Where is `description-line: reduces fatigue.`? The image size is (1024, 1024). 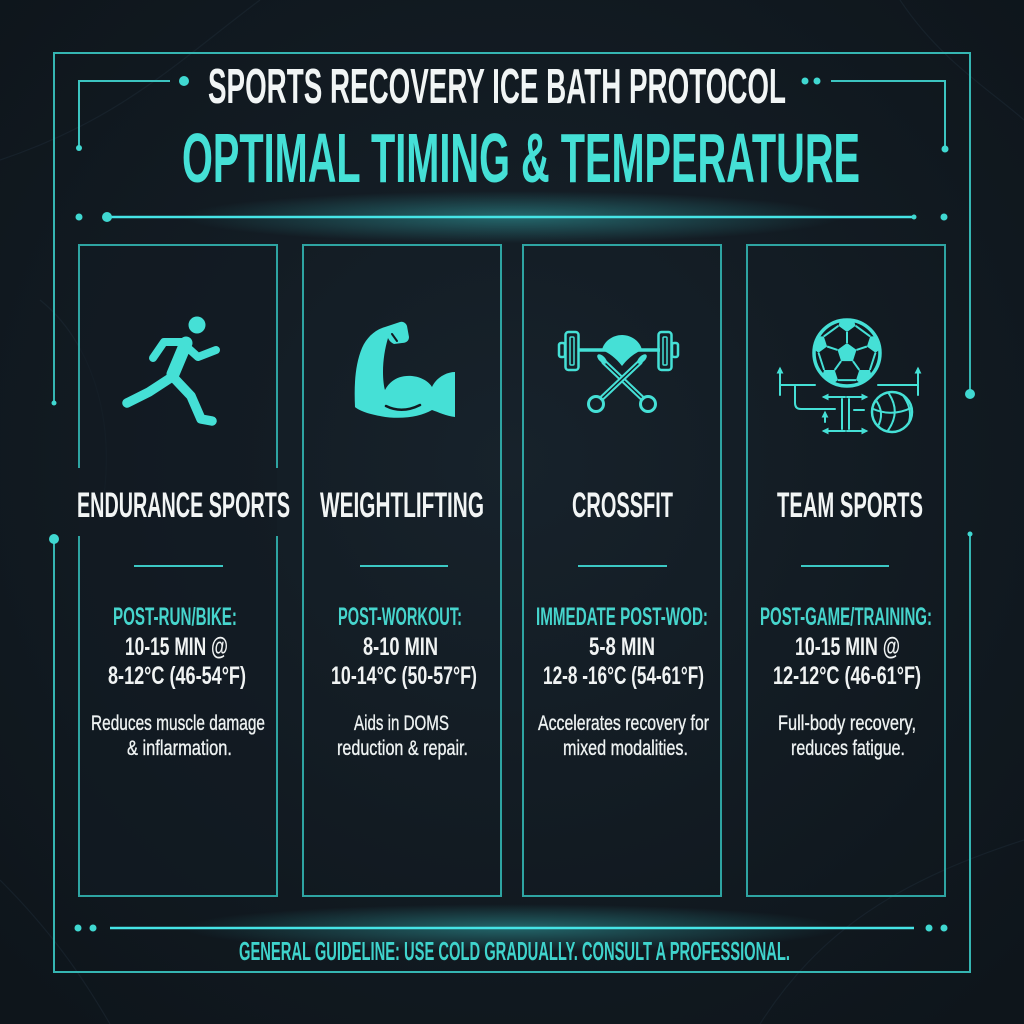
description-line: reduces fatigue. is located at coordinates (848, 748).